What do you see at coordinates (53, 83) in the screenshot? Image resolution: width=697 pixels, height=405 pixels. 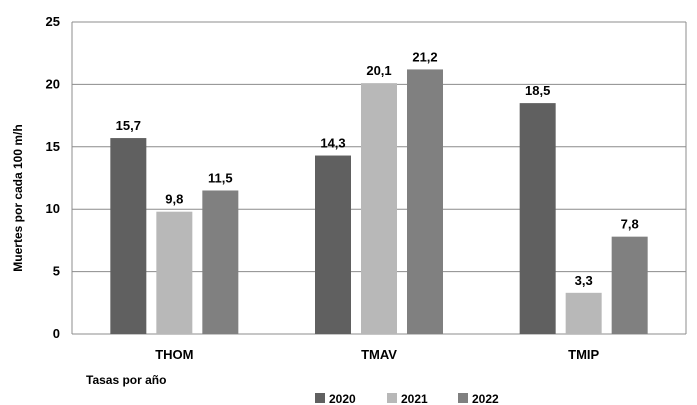 I see `y-tick-label: 20` at bounding box center [53, 83].